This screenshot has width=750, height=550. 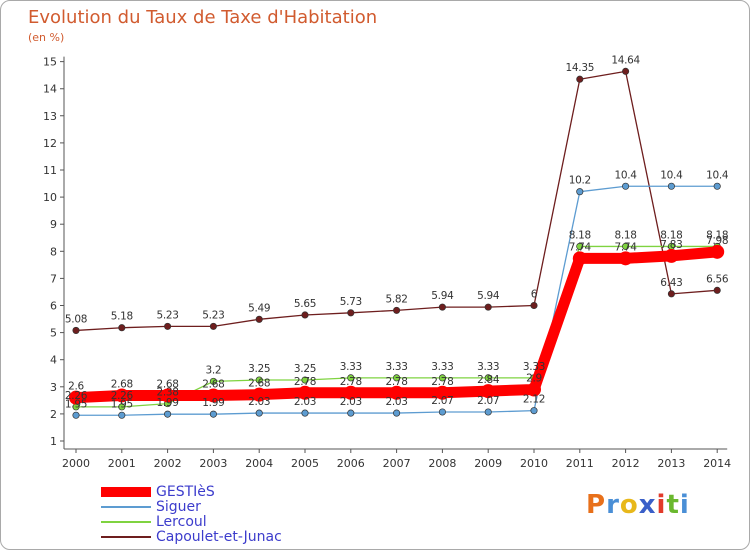 What do you see at coordinates (122, 463) in the screenshot?
I see `x-tick-label: 2001` at bounding box center [122, 463].